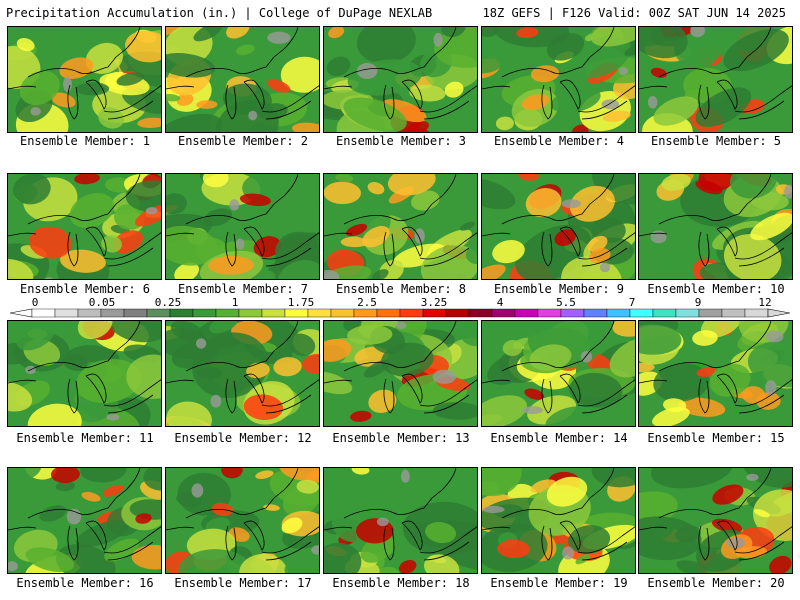 The image size is (800, 600). I want to click on panel-label: Ensemble Member: 10, so click(716, 289).